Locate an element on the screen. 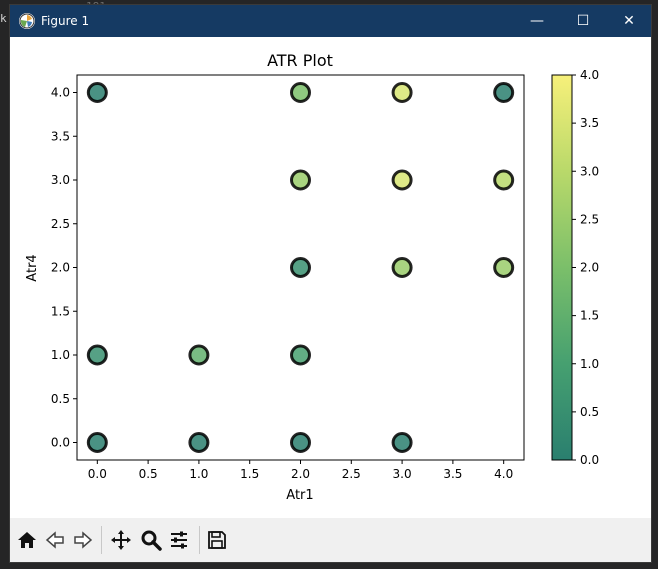  colorbar-tick-label: 4.0 is located at coordinates (589, 75).